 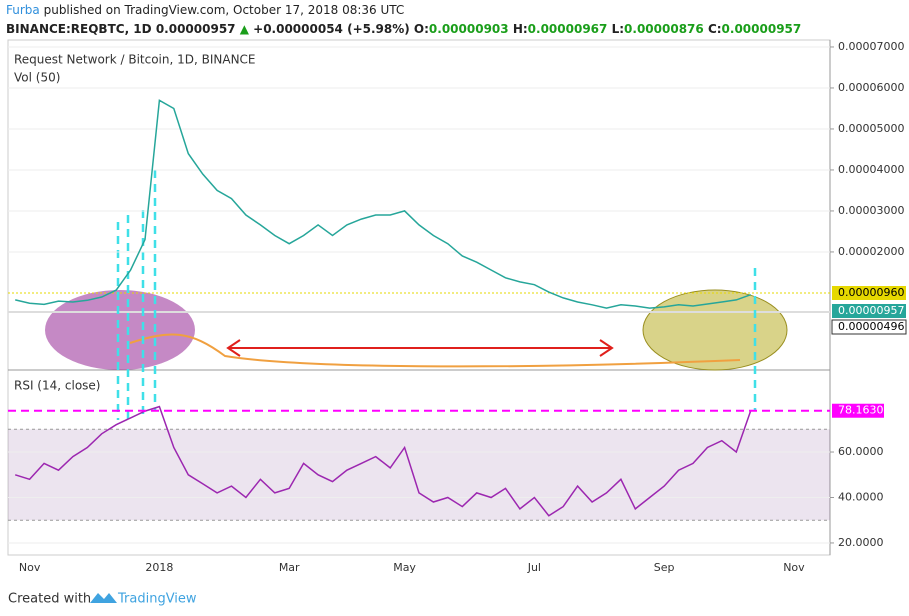 I want to click on price-label: 0.00000957, so click(x=871, y=310).